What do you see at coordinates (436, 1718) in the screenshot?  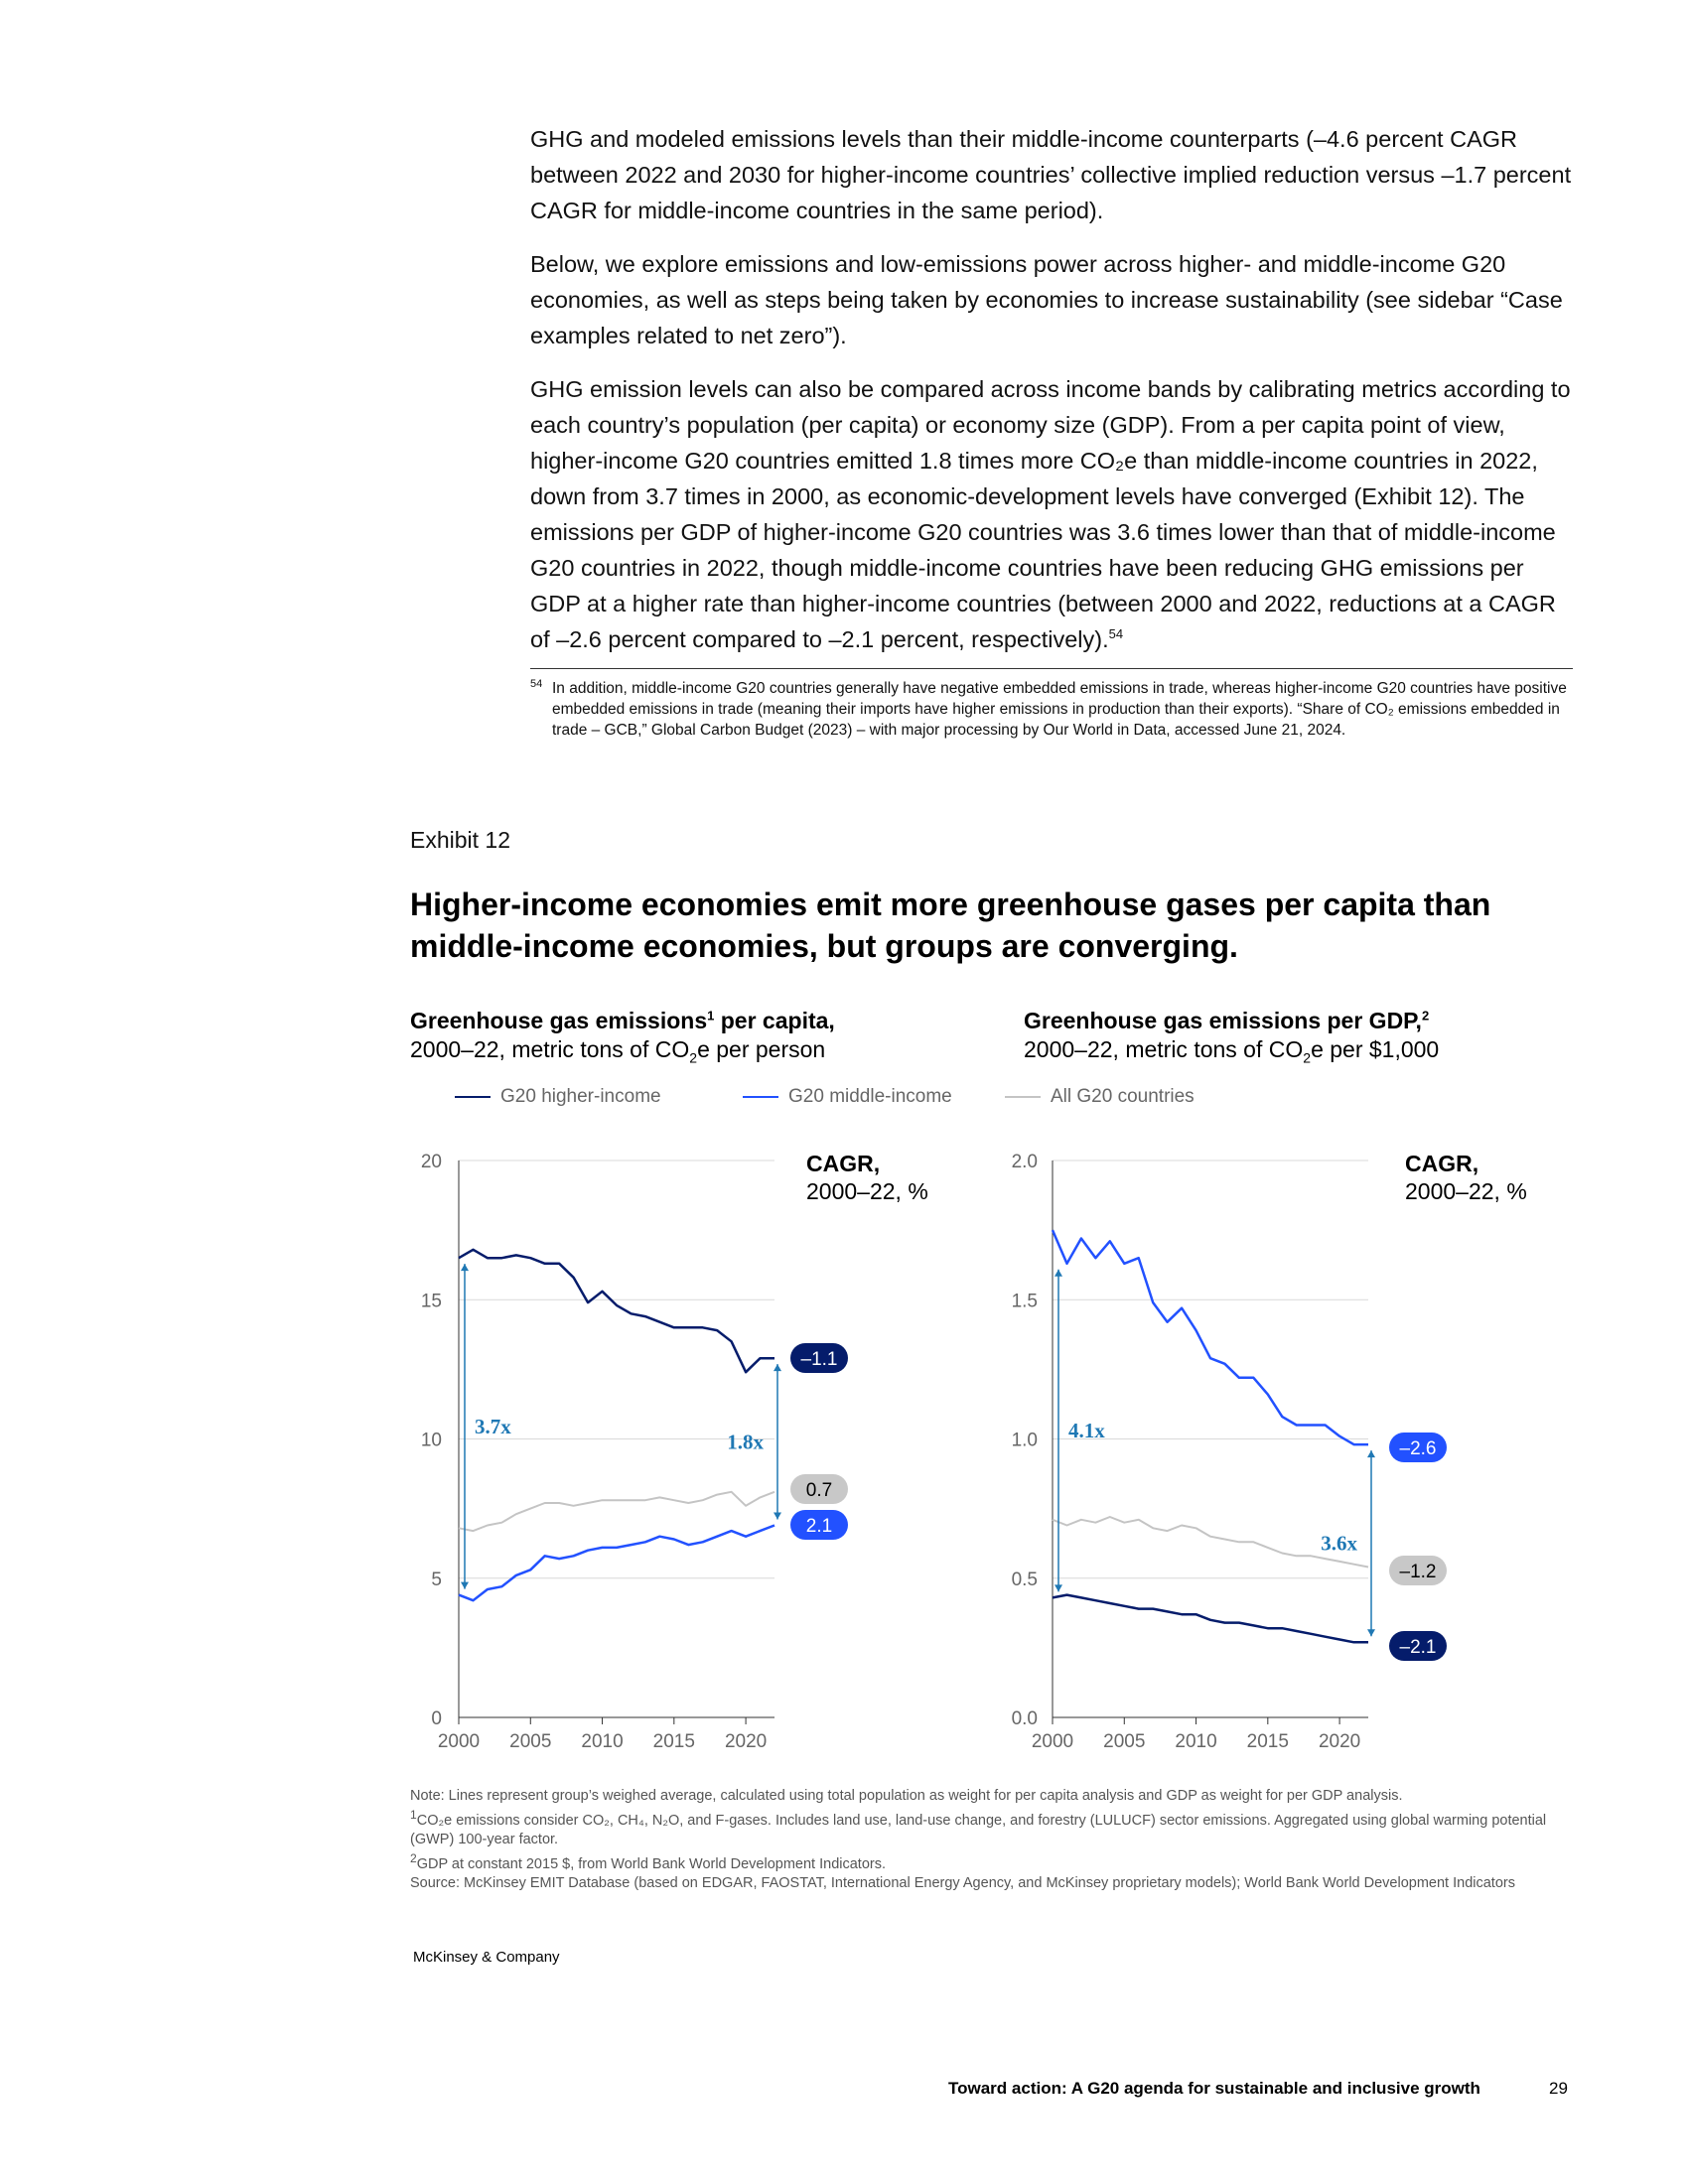 I see `y-tick-label: 0` at bounding box center [436, 1718].